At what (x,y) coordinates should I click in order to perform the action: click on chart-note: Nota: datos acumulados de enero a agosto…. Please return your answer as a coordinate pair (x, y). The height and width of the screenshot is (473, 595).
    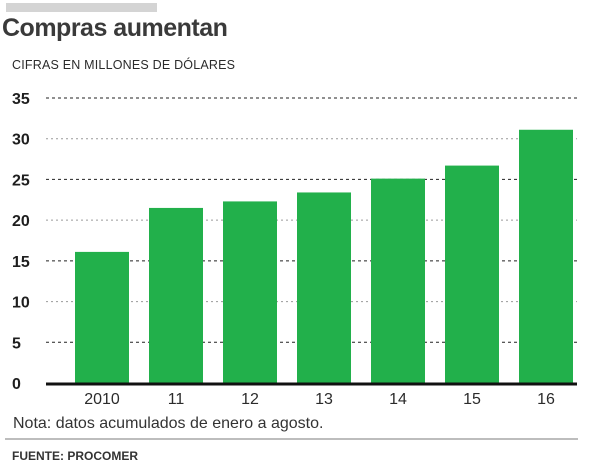
    Looking at the image, I should click on (168, 423).